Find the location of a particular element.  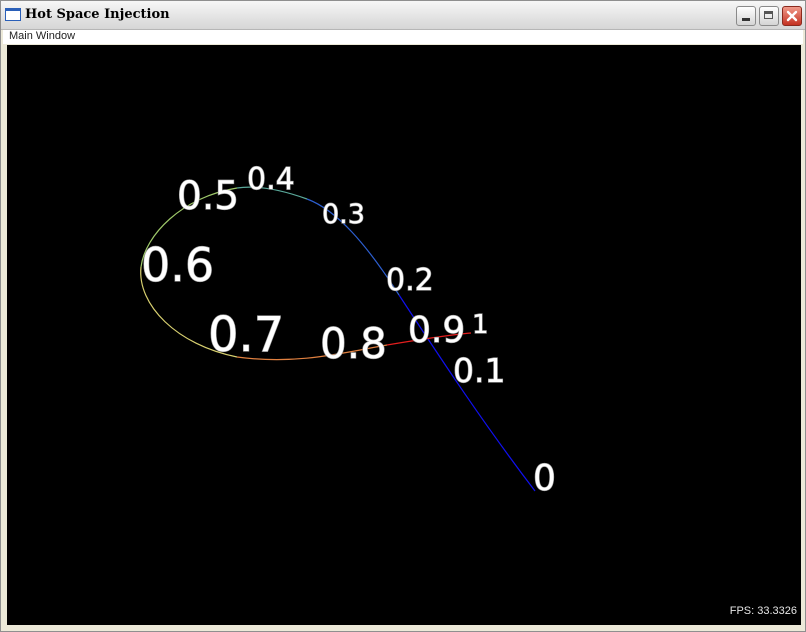

curve-segment-red is located at coordinates (429, 339).